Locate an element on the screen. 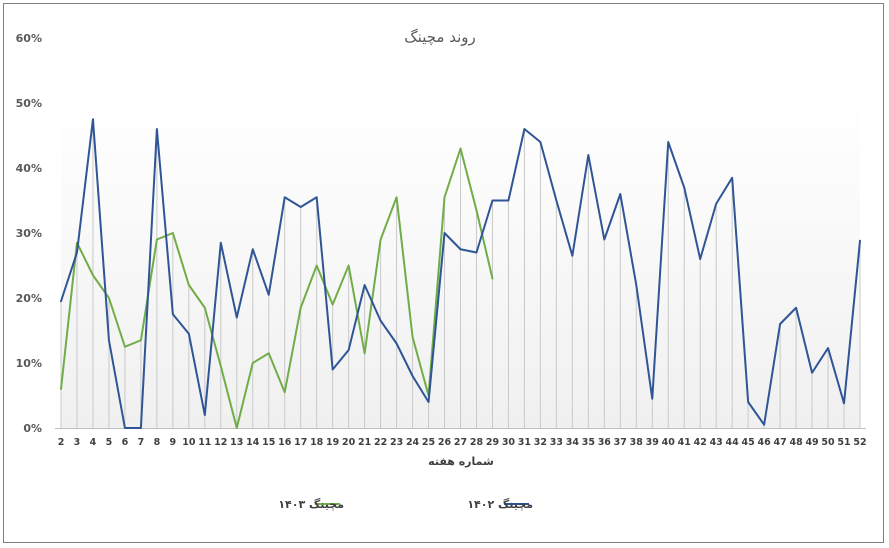 This screenshot has height=548, width=889. x-tick-label: 52 is located at coordinates (859, 442).